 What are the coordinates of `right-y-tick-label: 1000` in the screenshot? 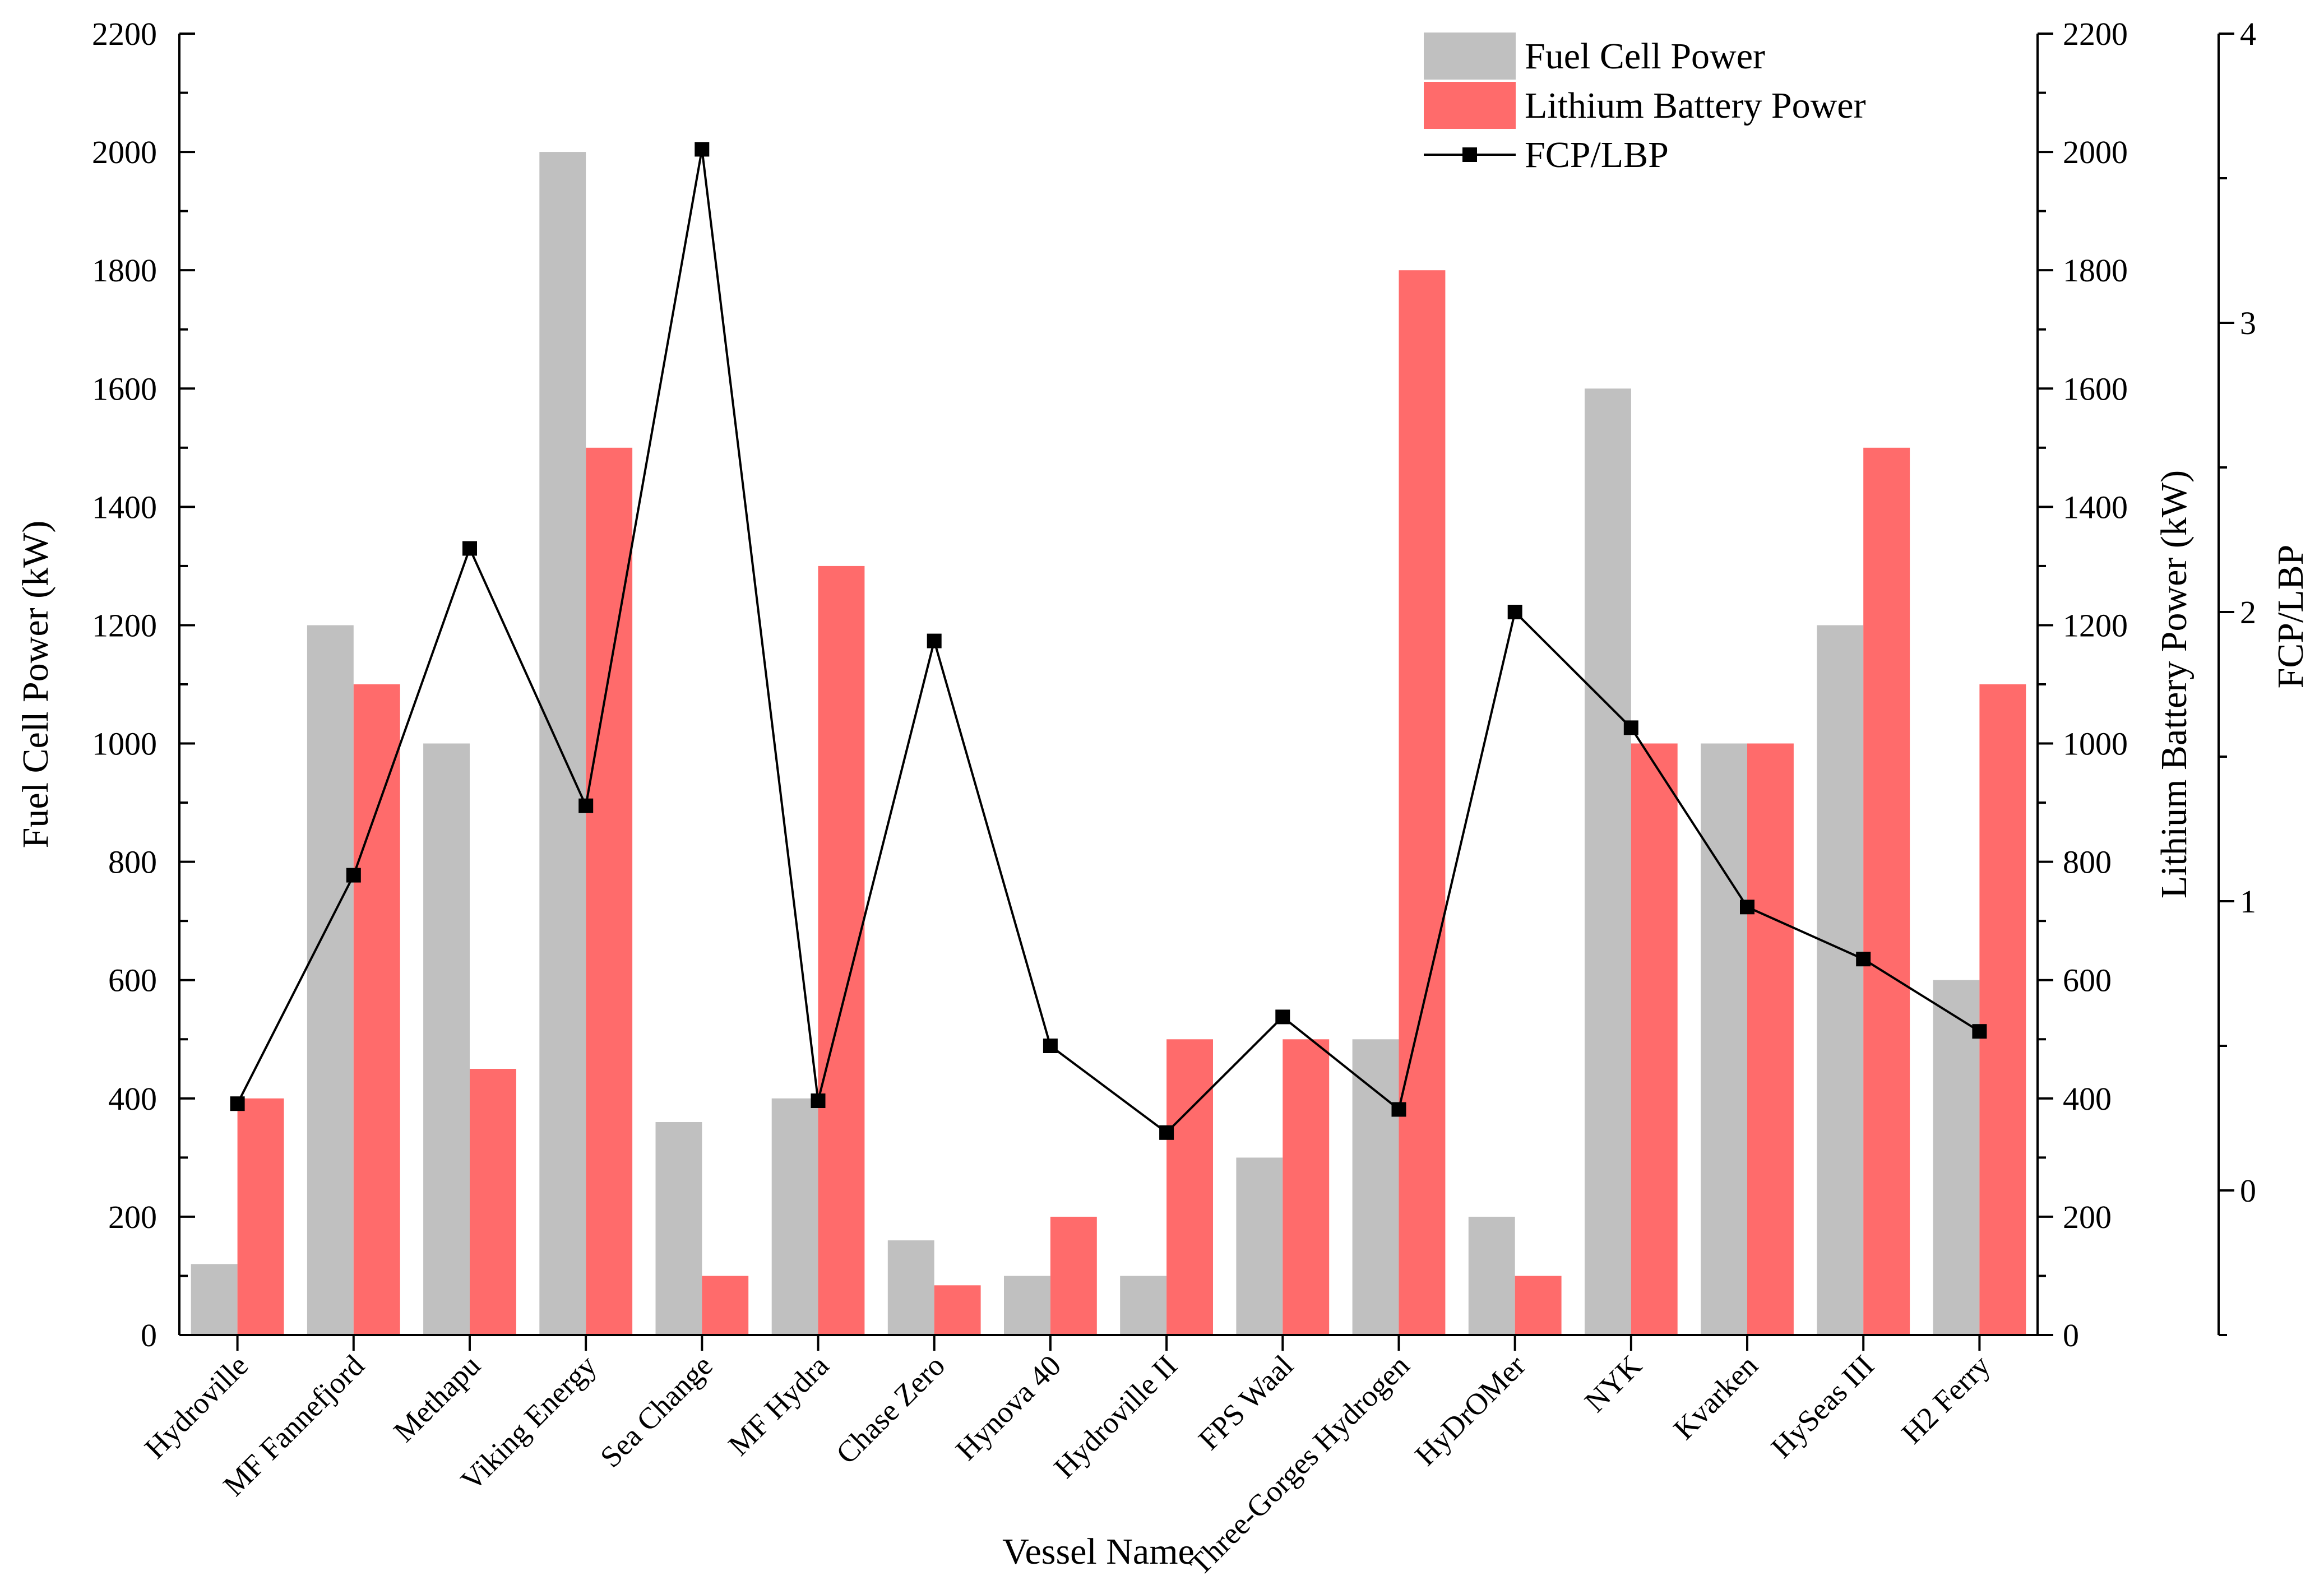 It's located at (2095, 744).